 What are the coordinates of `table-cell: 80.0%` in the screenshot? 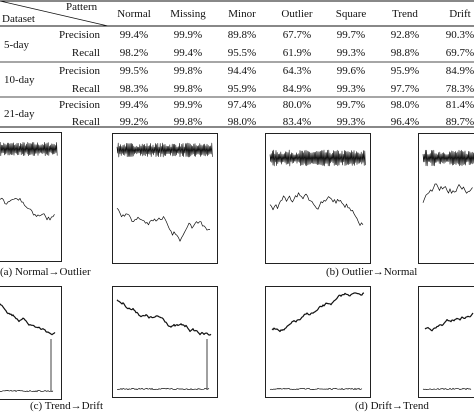 It's located at (297, 105).